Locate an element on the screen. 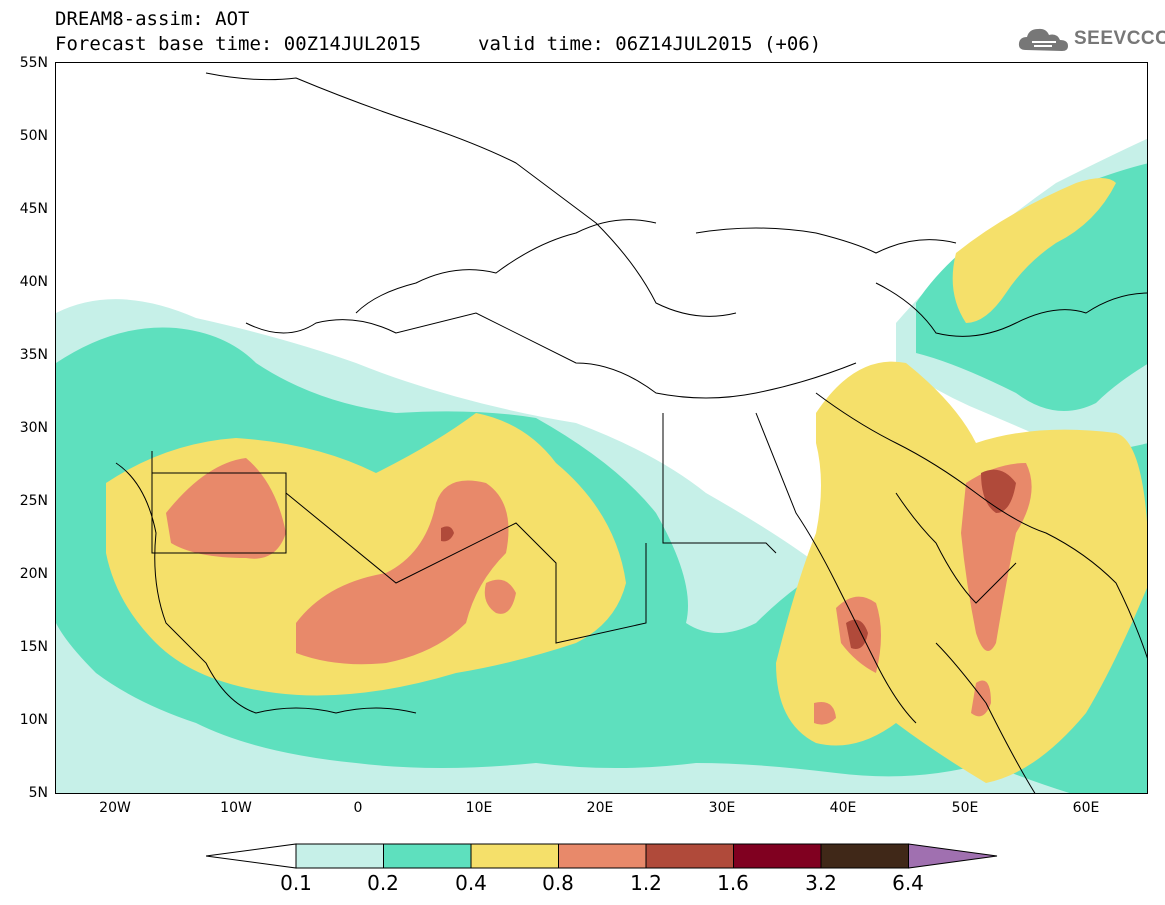 The width and height of the screenshot is (1165, 905). colorbar-label: 6.4 is located at coordinates (908, 883).